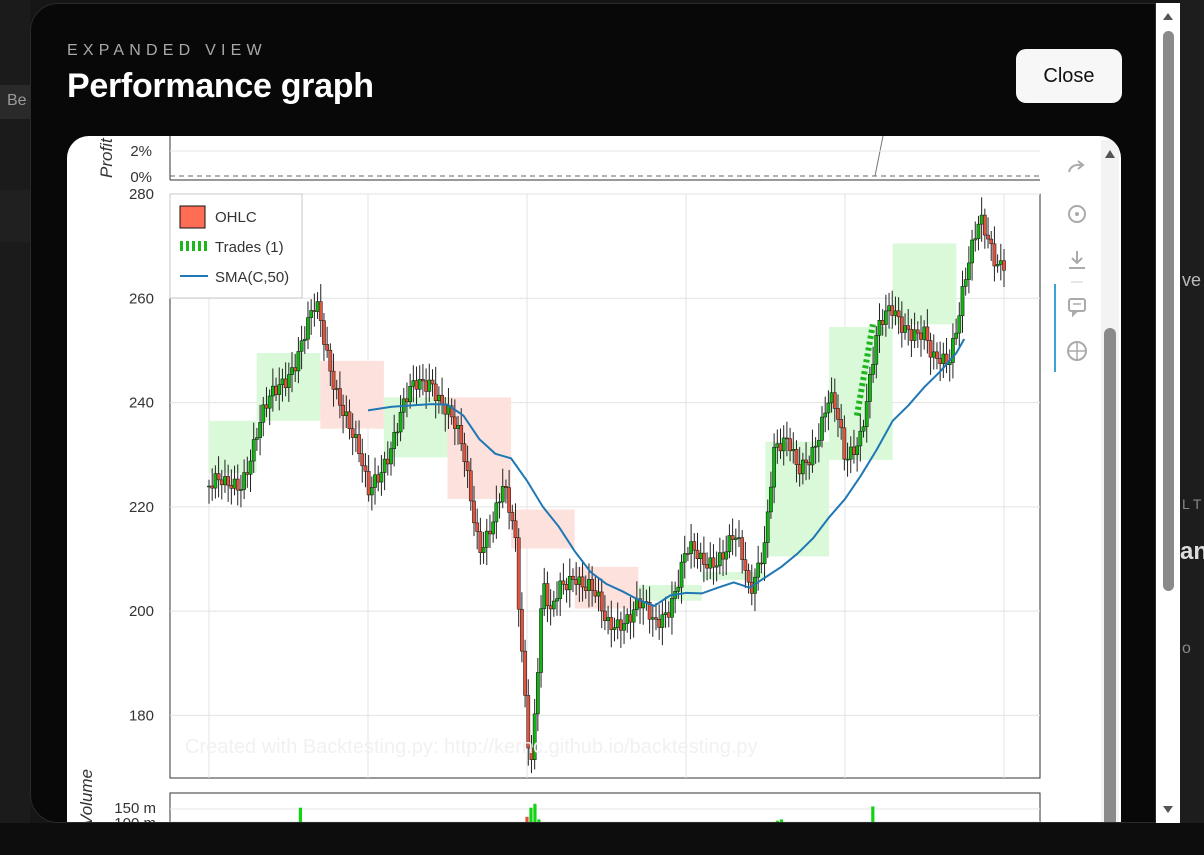 The width and height of the screenshot is (1204, 855). What do you see at coordinates (15, 102) in the screenshot?
I see `background-tab` at bounding box center [15, 102].